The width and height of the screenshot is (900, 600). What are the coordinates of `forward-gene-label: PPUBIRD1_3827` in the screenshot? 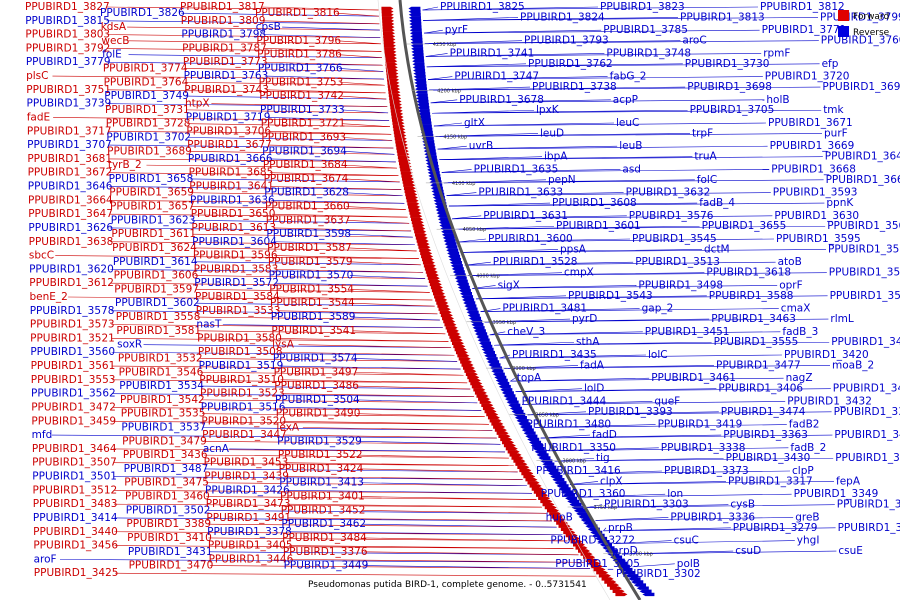 It's located at (67, 7).